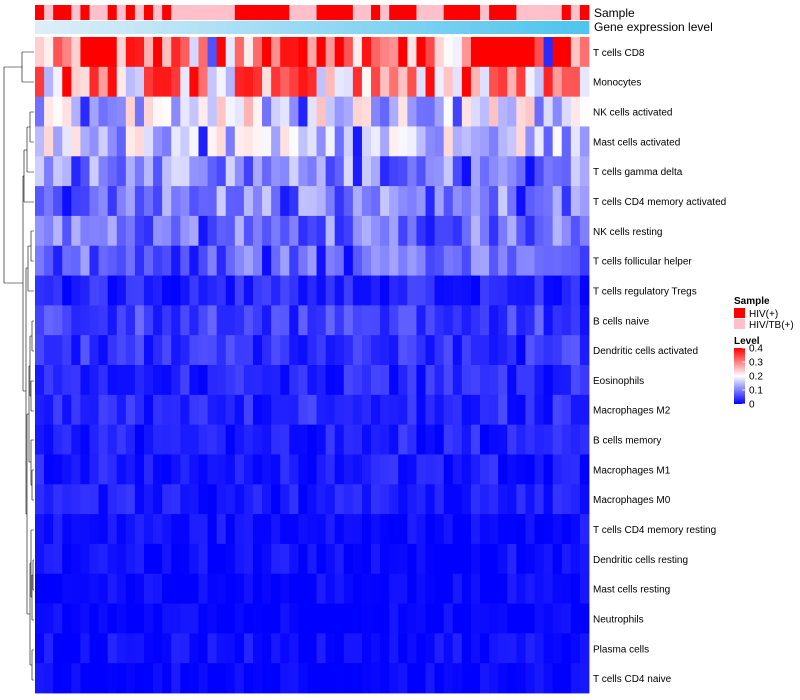 The width and height of the screenshot is (800, 700). I want to click on row-label: Plasma cells, so click(621, 649).